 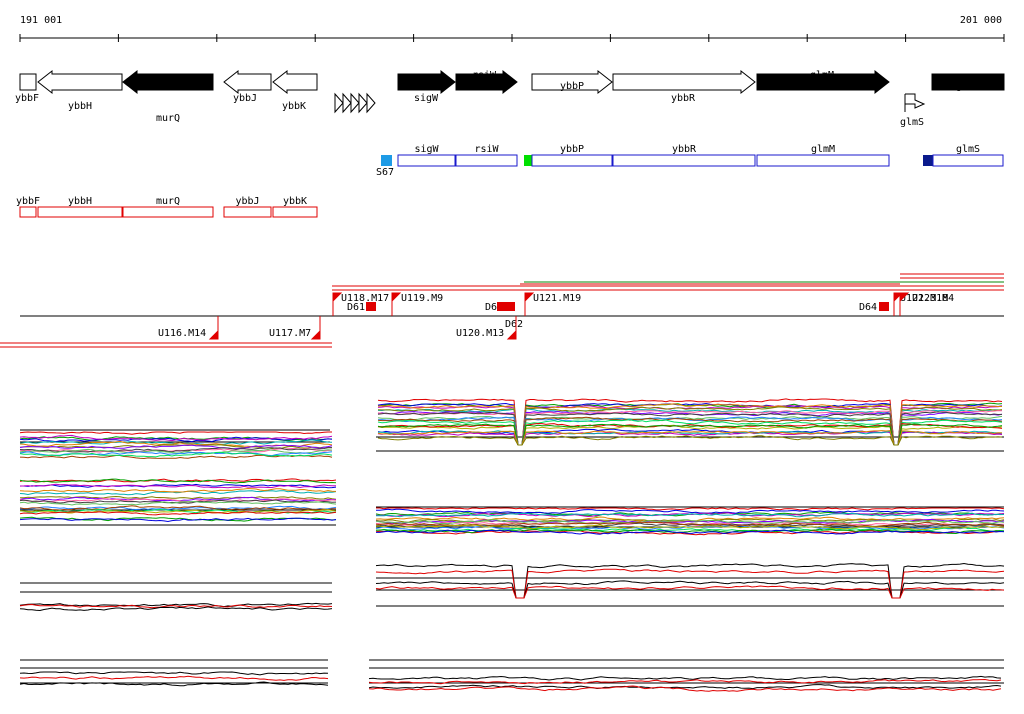 I want to click on gene-label: ybbR, so click(x=683, y=98).